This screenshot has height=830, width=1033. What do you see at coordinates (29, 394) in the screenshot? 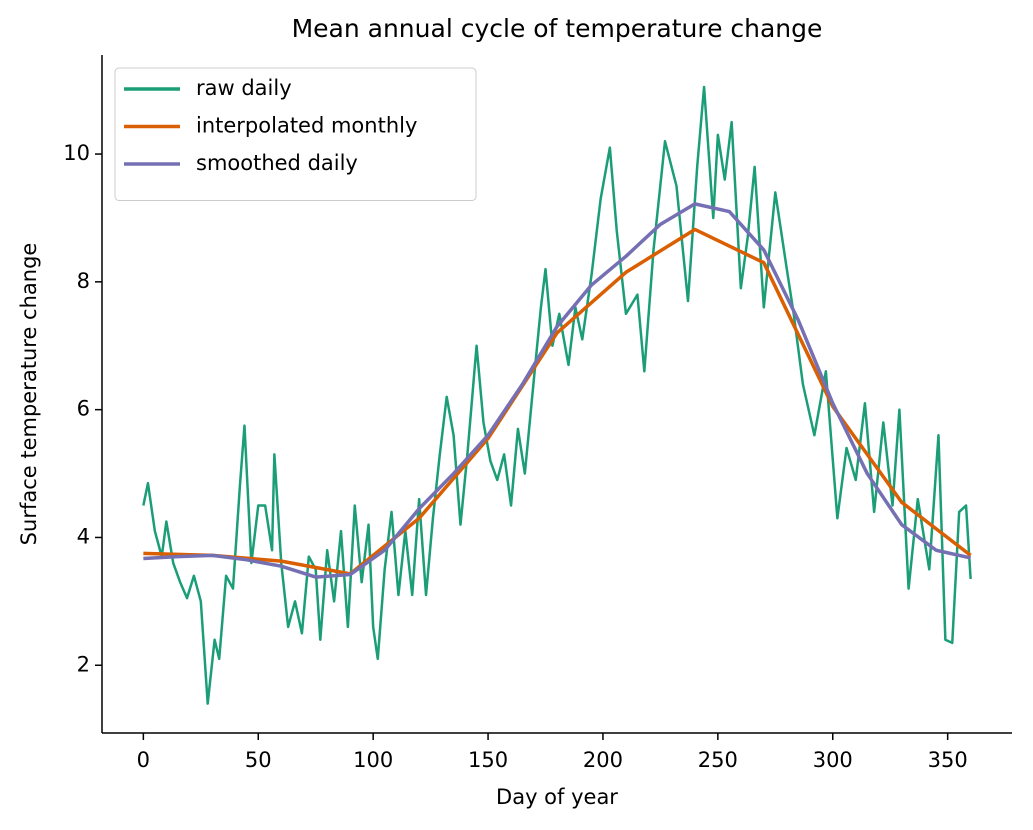
I see `y-axis-label: Surface temperature change` at bounding box center [29, 394].